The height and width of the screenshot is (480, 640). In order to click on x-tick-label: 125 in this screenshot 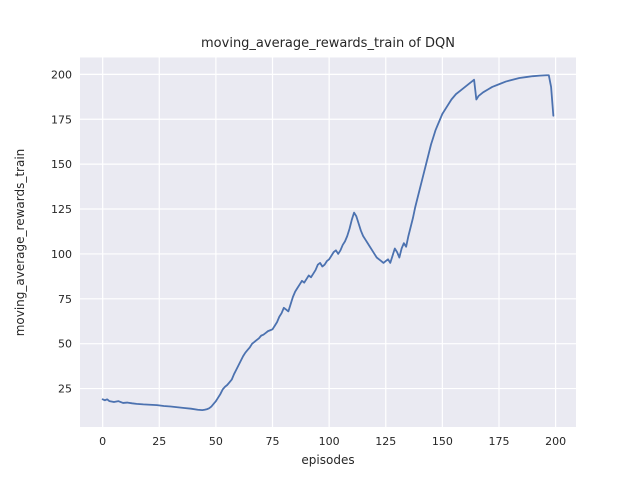, I will do `click(385, 441)`.